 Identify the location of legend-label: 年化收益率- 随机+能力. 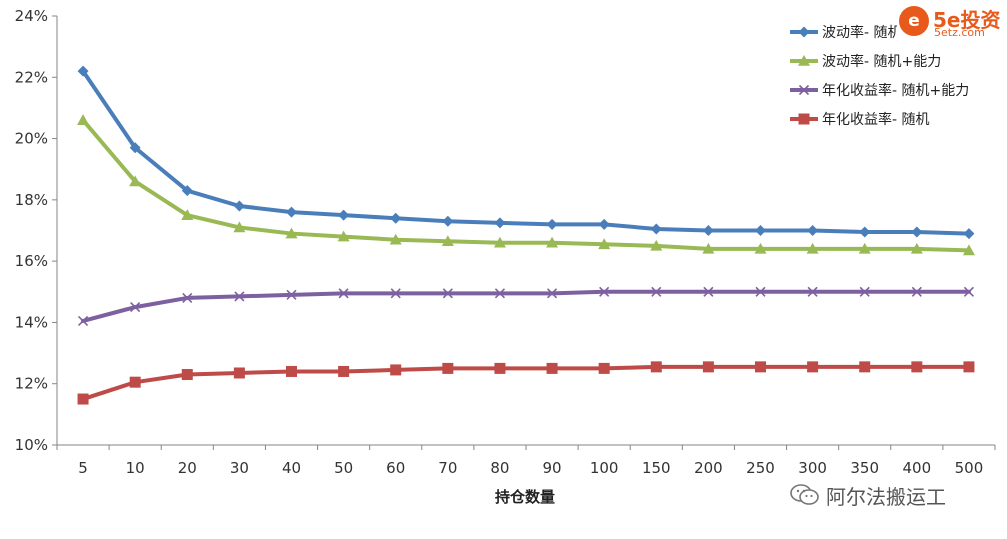
(895, 90).